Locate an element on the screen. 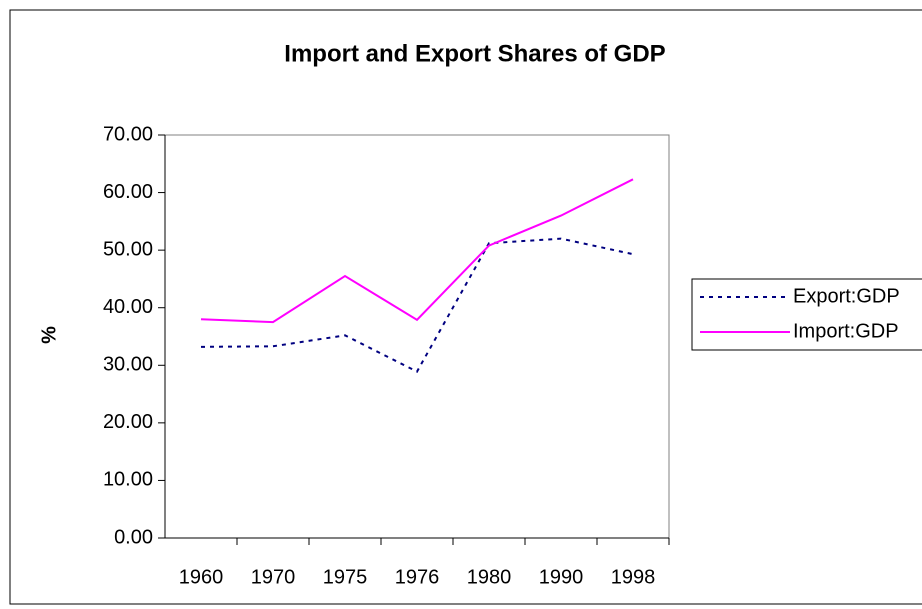 This screenshot has height=609, width=922. y-tick-label: 10.00 is located at coordinates (128, 480).